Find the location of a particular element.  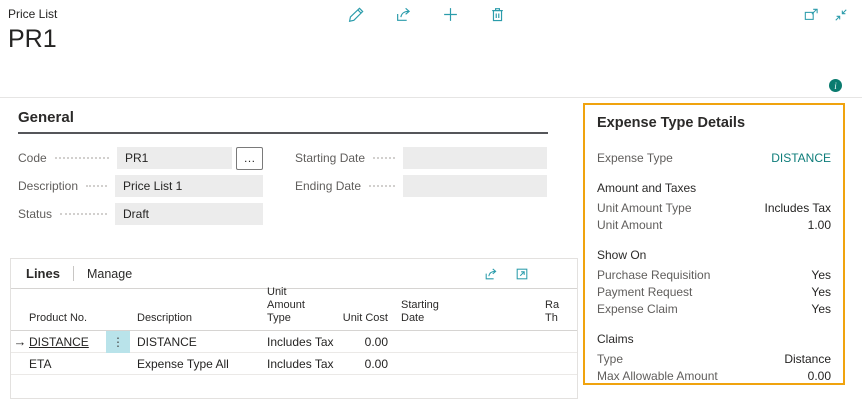

general-section-heading: General is located at coordinates (283, 121).